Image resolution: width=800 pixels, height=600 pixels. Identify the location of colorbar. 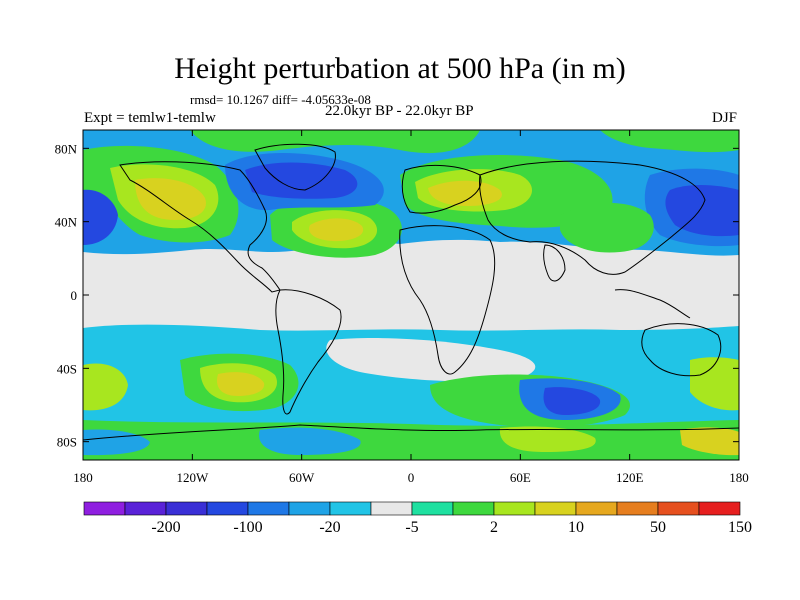
(412, 508).